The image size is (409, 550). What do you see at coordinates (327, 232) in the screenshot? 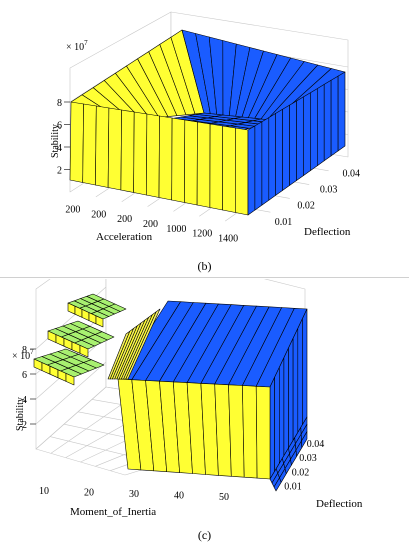
I see `y-axis-label-b: Deflection` at bounding box center [327, 232].